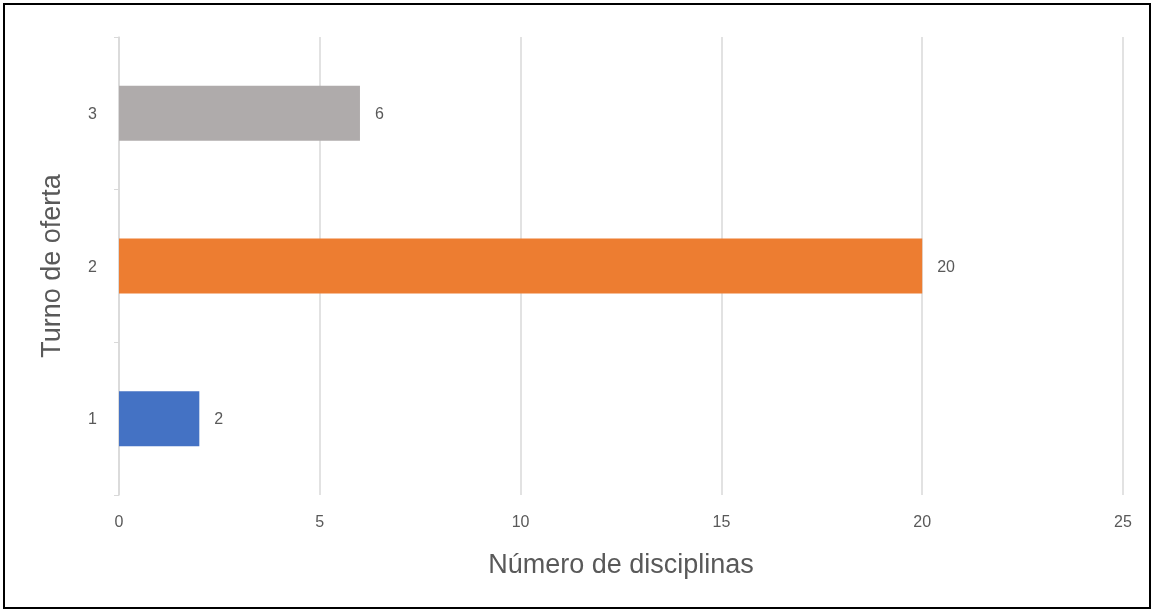 This screenshot has height=612, width=1154. Describe the element at coordinates (721, 521) in the screenshot. I see `x-tick-label: 15` at that location.